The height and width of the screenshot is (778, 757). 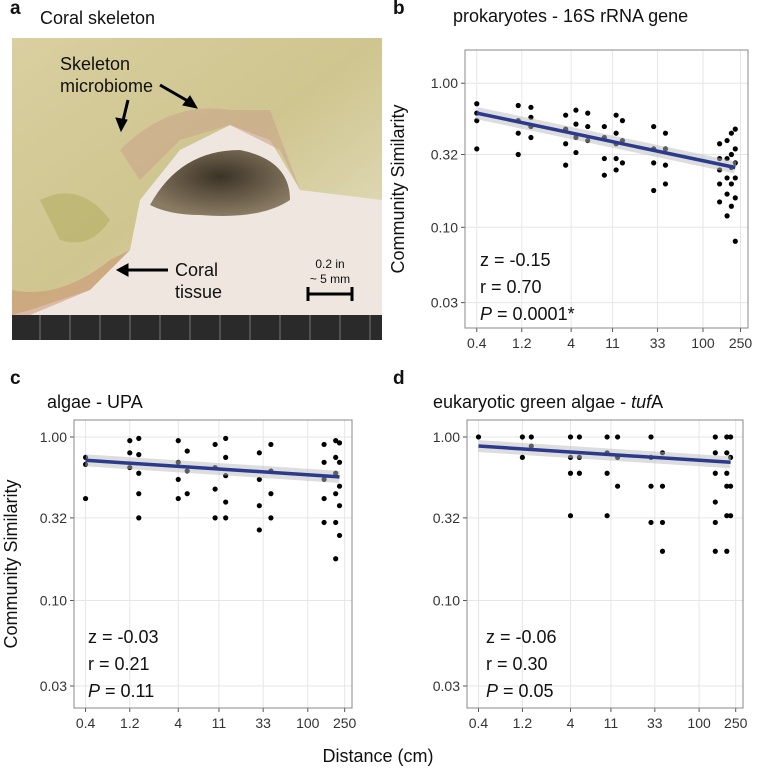 I want to click on chart-title: eukaryotic green algae - tufA, so click(x=548, y=402).